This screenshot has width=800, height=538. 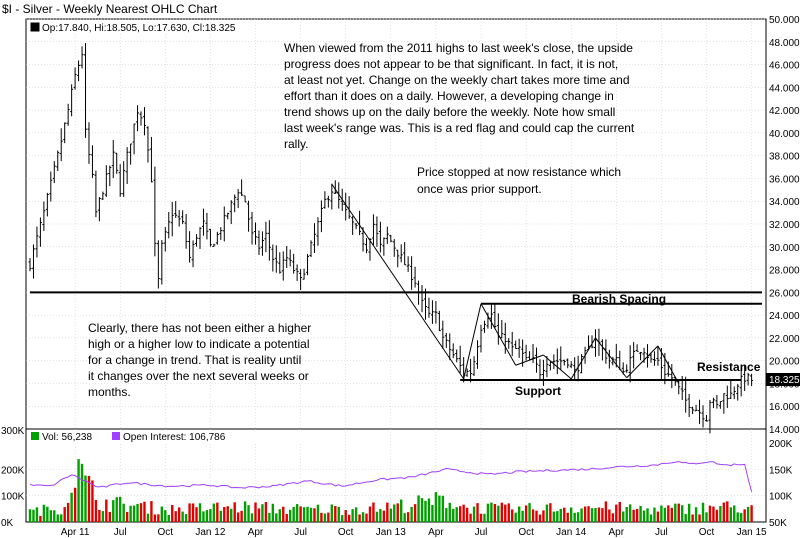 I want to click on annotation-line: once was prior support., so click(x=479, y=189).